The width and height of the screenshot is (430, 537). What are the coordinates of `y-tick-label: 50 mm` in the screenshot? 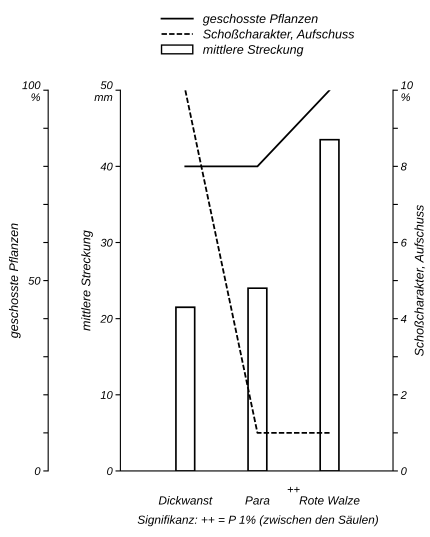 It's located at (103, 91).